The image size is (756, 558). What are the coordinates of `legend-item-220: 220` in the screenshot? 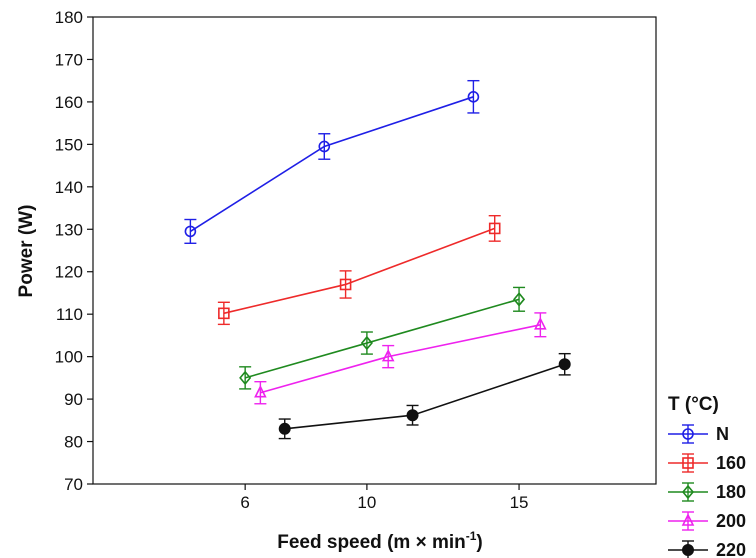 It's located at (707, 549).